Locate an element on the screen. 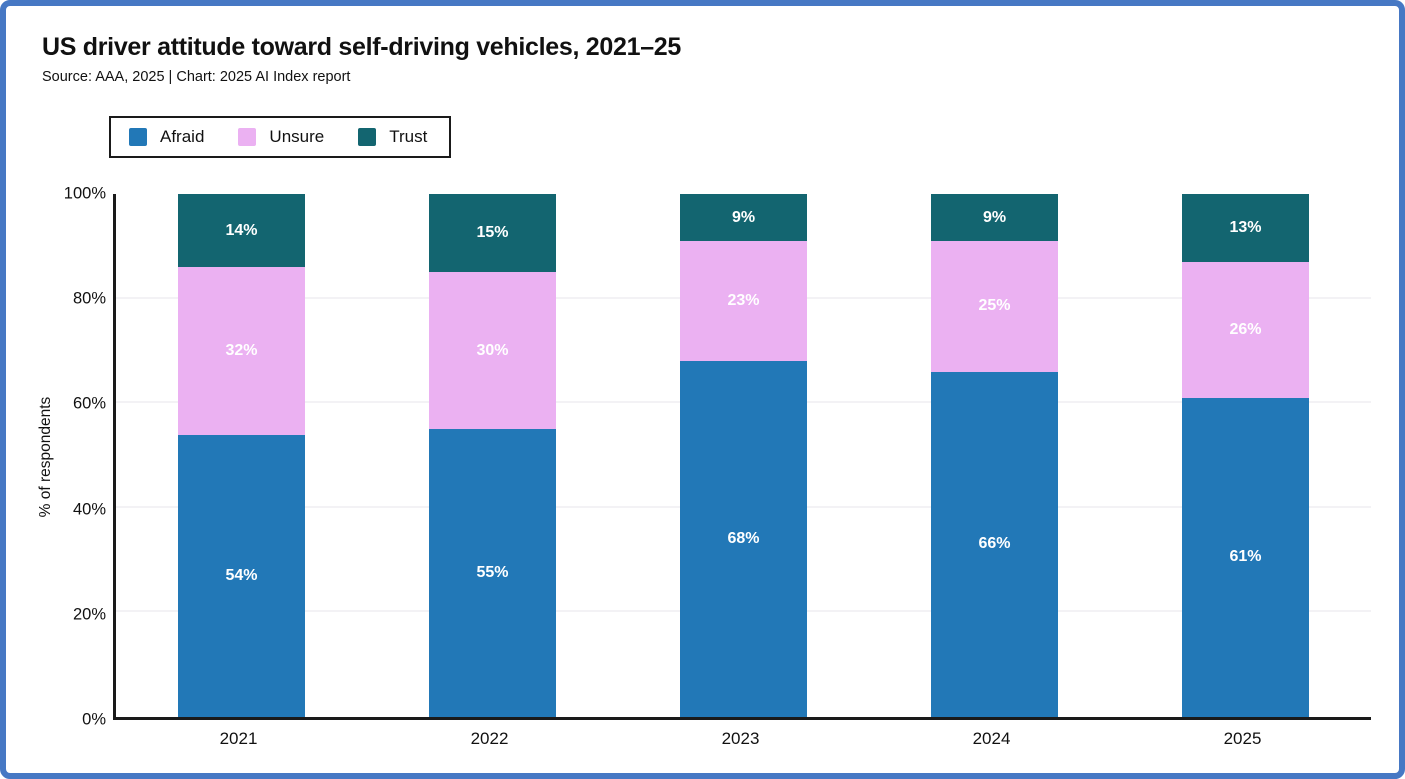 The height and width of the screenshot is (779, 1405). bar-2022: 55% 30% 15% is located at coordinates (492, 455).